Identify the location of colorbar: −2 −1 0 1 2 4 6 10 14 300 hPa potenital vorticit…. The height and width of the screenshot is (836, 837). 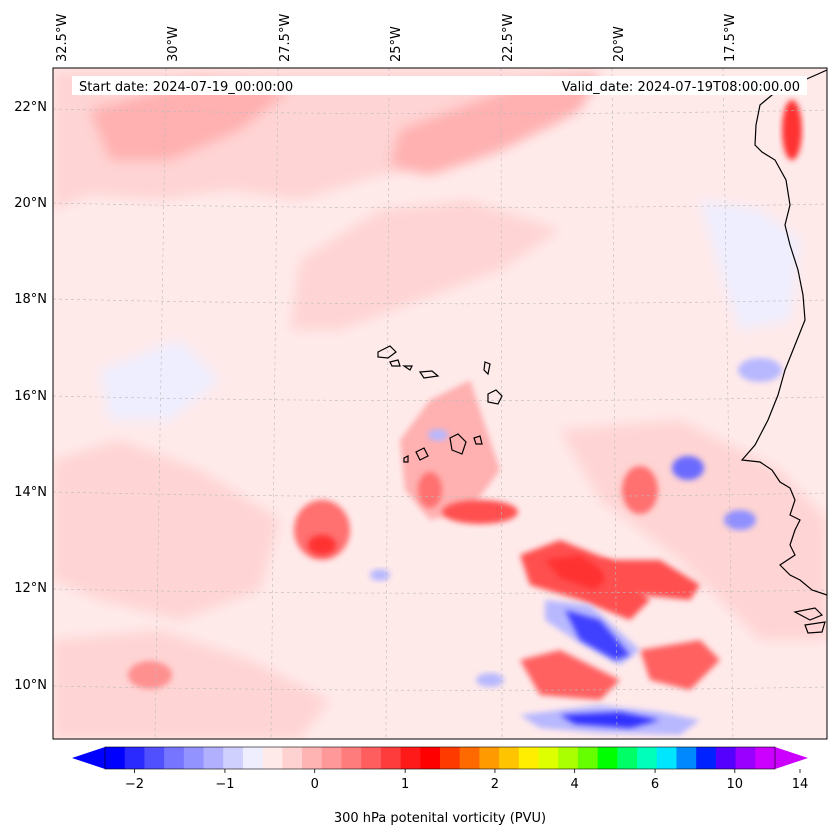
(440, 786).